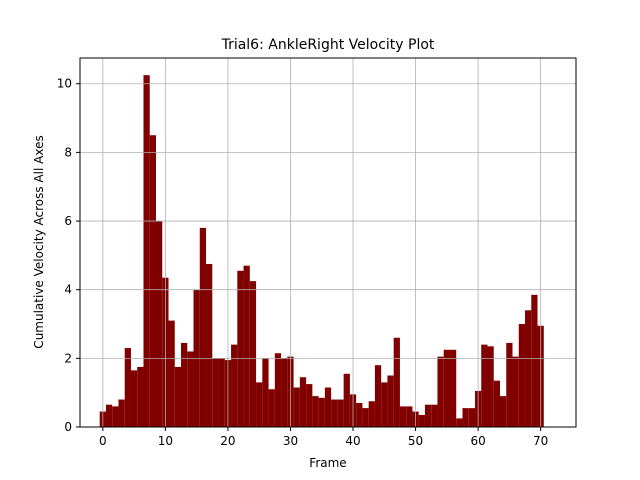 This screenshot has height=480, width=640. Describe the element at coordinates (328, 45) in the screenshot. I see `chart-title: Trial6: AnkleRight Velocity Plot` at that location.